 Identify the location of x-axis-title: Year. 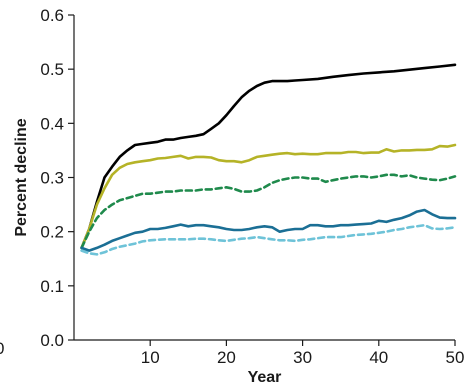
(265, 377).